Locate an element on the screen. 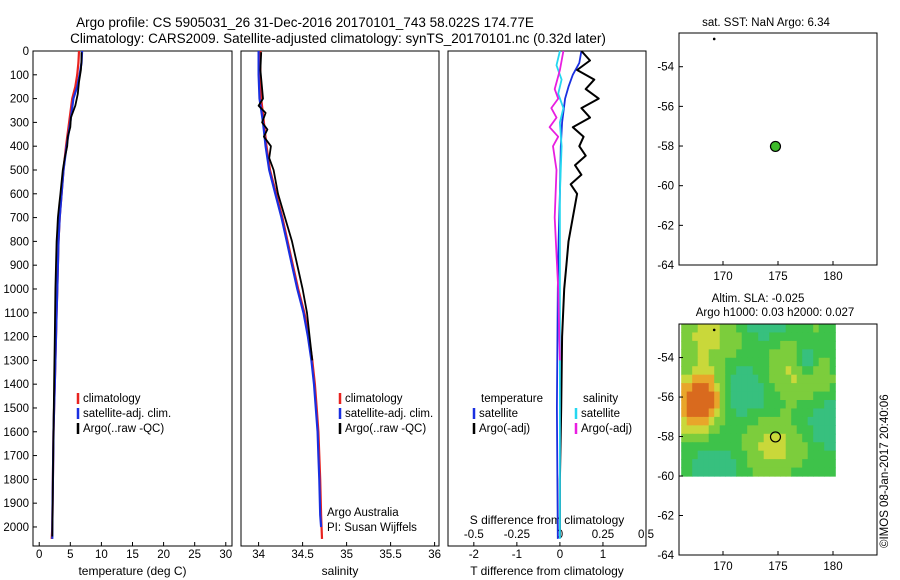 Image resolution: width=900 pixels, height=580 pixels. salinity-series-argo-line is located at coordinates (285, 206).